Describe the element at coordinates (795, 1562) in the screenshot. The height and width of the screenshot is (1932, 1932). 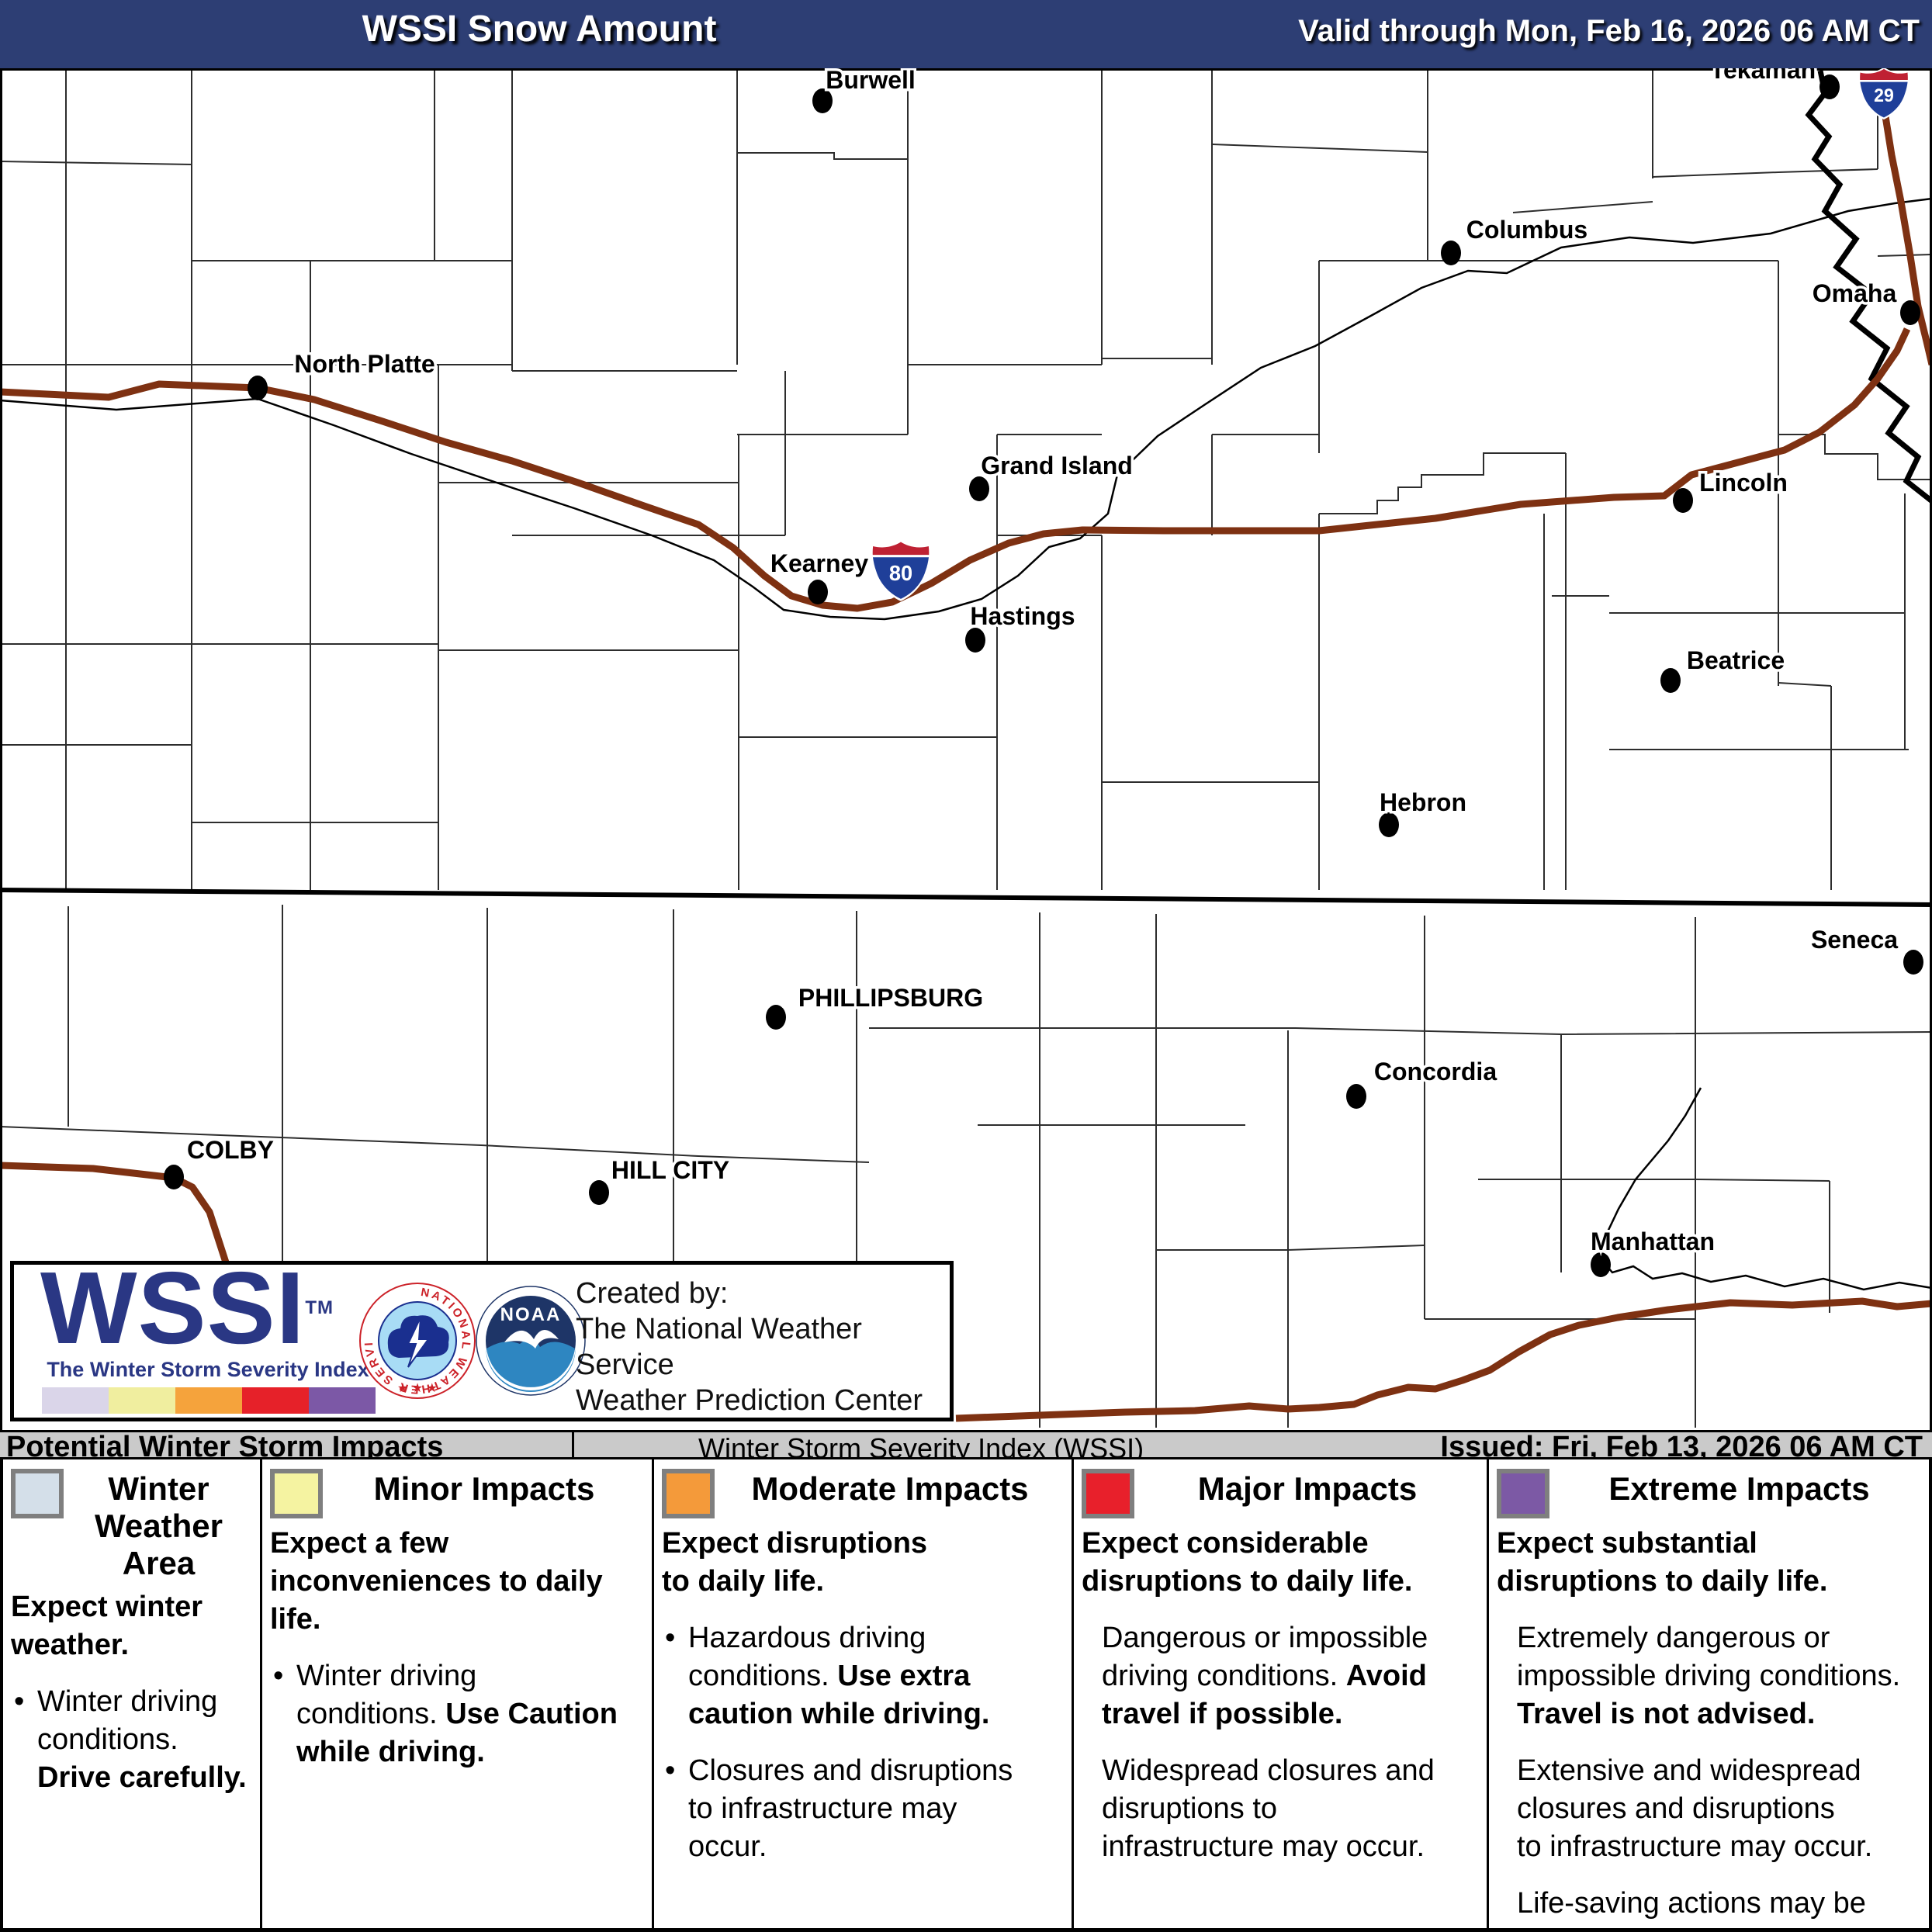
I see `legend-paragraph: Expect disruptions to daily life.` at that location.